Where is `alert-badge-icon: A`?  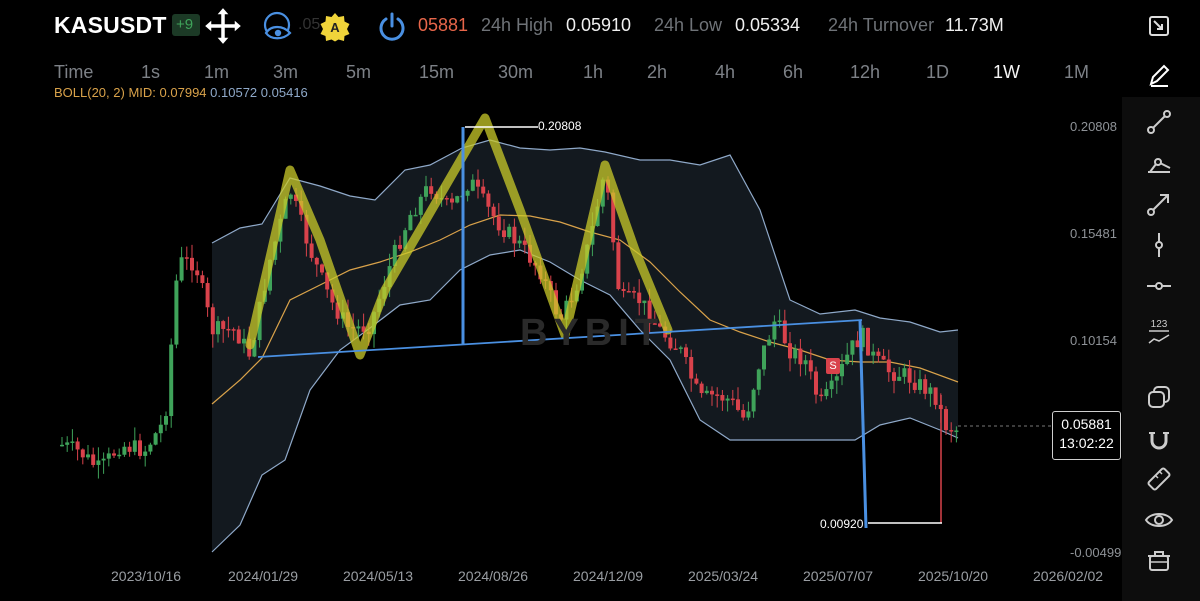 alert-badge-icon: A is located at coordinates (335, 27).